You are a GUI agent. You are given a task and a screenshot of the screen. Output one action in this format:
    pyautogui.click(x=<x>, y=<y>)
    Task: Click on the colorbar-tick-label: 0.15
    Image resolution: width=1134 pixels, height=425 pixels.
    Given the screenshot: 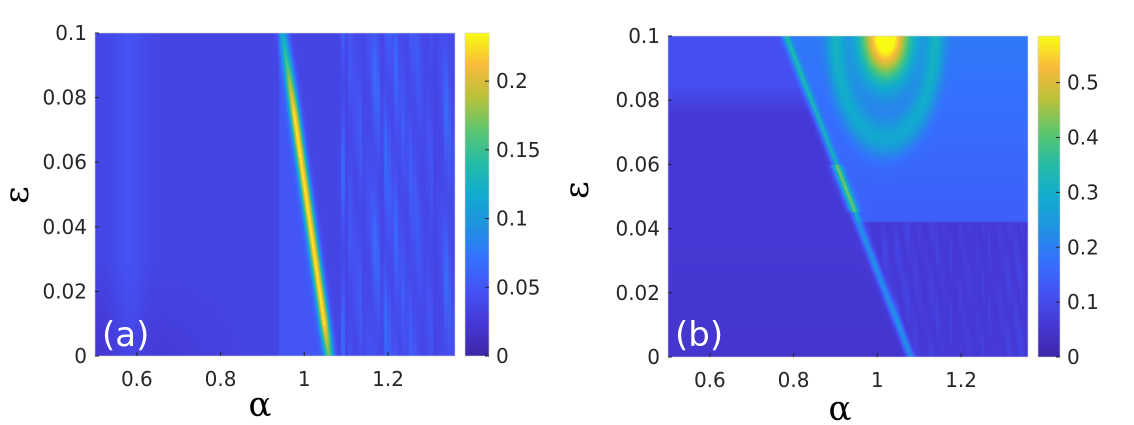 What is the action you would take?
    pyautogui.click(x=518, y=150)
    